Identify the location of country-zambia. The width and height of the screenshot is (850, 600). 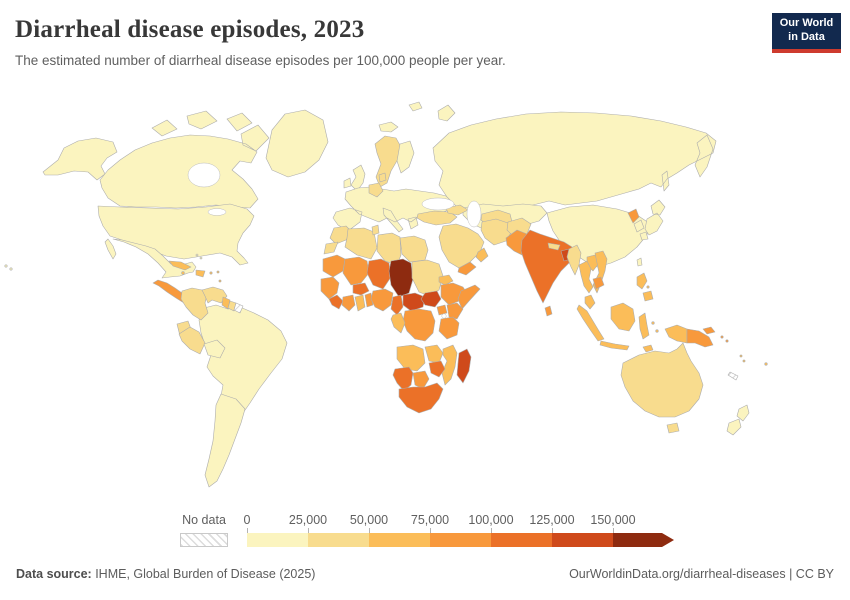
(434, 354).